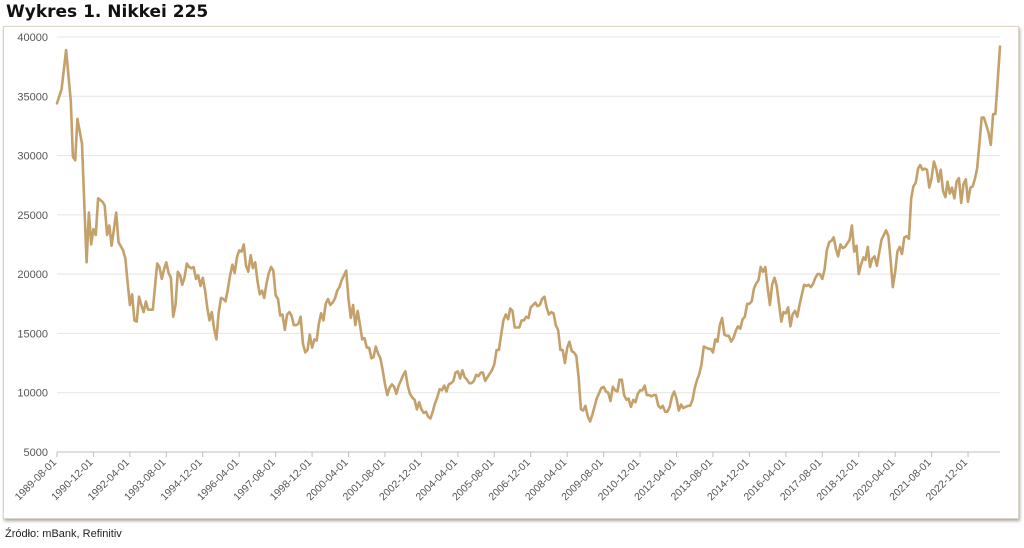  What do you see at coordinates (107, 12) in the screenshot?
I see `chart-title: Wykres 1. Nikkei 225` at bounding box center [107, 12].